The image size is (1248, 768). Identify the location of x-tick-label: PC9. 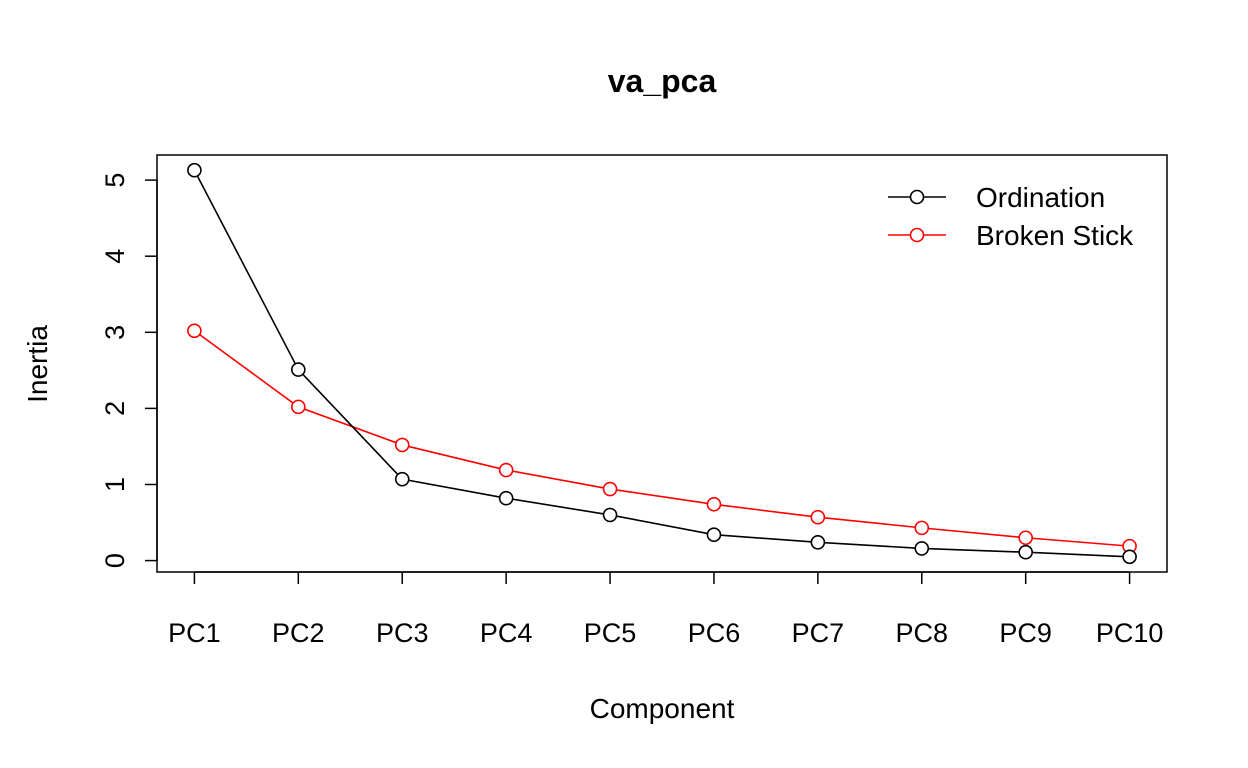
(1025, 633).